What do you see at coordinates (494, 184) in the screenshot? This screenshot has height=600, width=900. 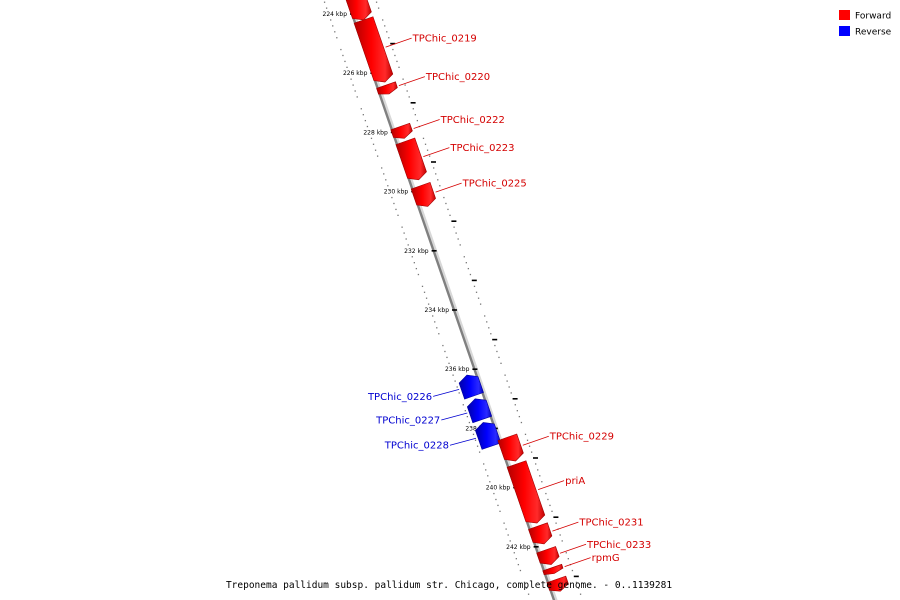 I see `gene-label: TPChic_0225` at bounding box center [494, 184].